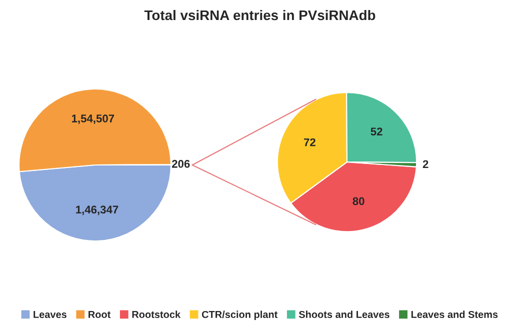 The width and height of the screenshot is (520, 329). I want to click on legend-label: CTR/scion plant, so click(240, 315).